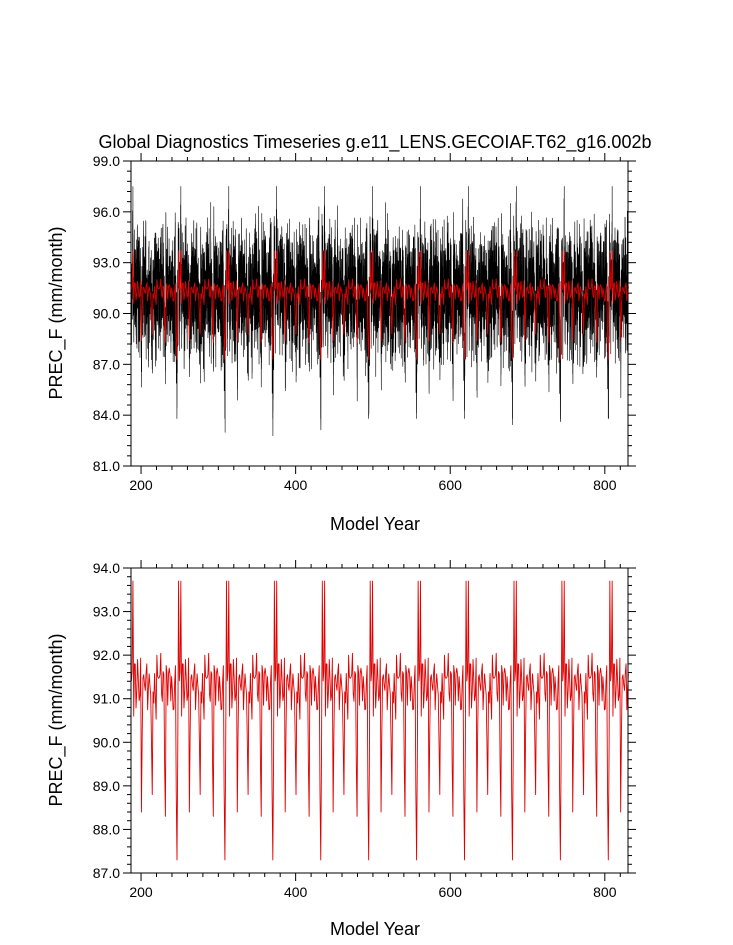 The width and height of the screenshot is (733, 945). I want to click on series-line-annual, so click(379, 305).